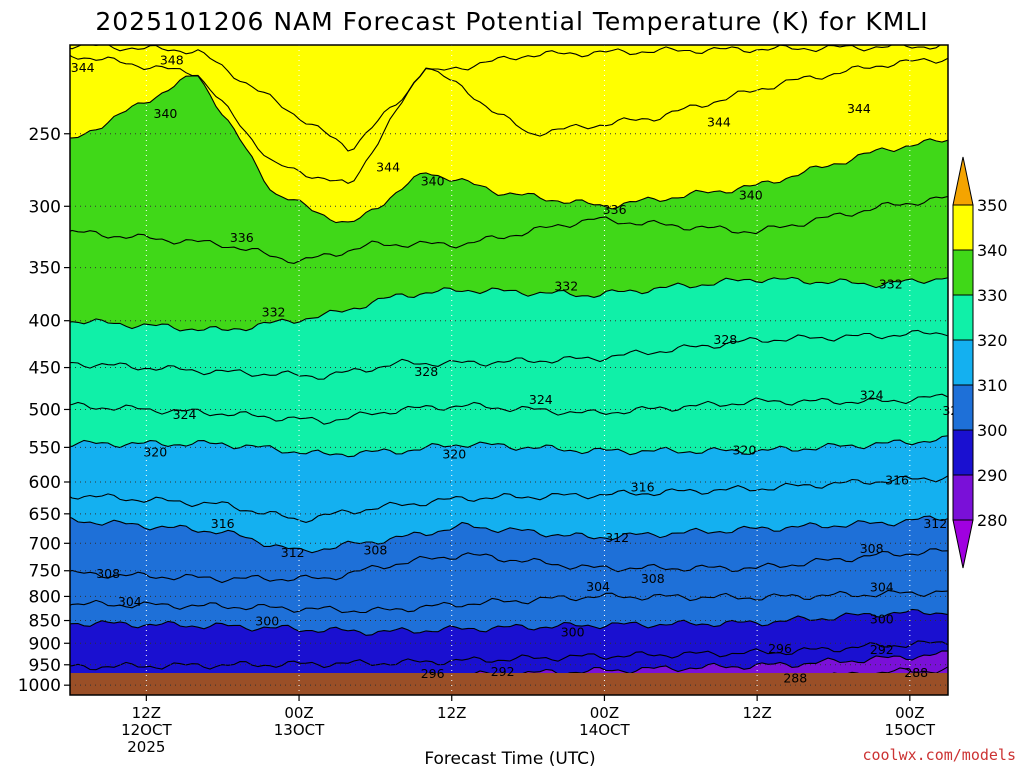  I want to click on colorbar-label: 320, so click(992, 340).